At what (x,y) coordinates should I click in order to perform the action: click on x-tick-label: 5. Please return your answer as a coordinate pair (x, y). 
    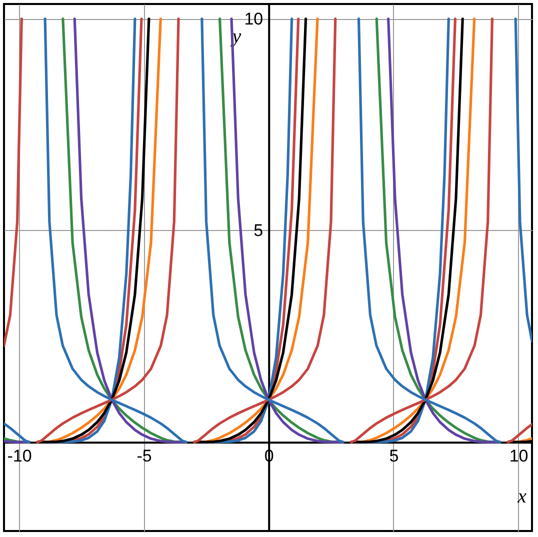
    Looking at the image, I should click on (394, 456).